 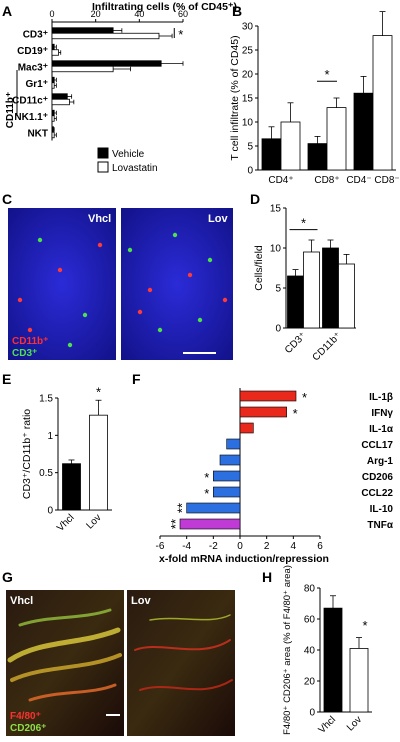 What do you see at coordinates (35, 34) in the screenshot?
I see `category-label-a: CD3⁺` at bounding box center [35, 34].